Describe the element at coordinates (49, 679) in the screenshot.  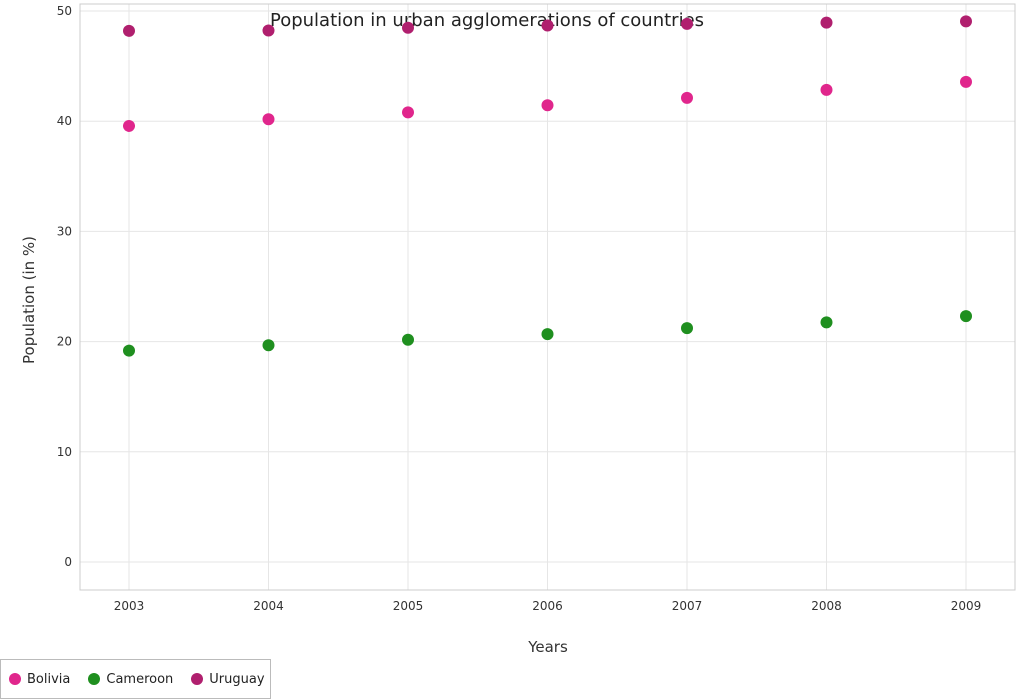
I see `legend-label-bolivia: Bolivia` at that location.